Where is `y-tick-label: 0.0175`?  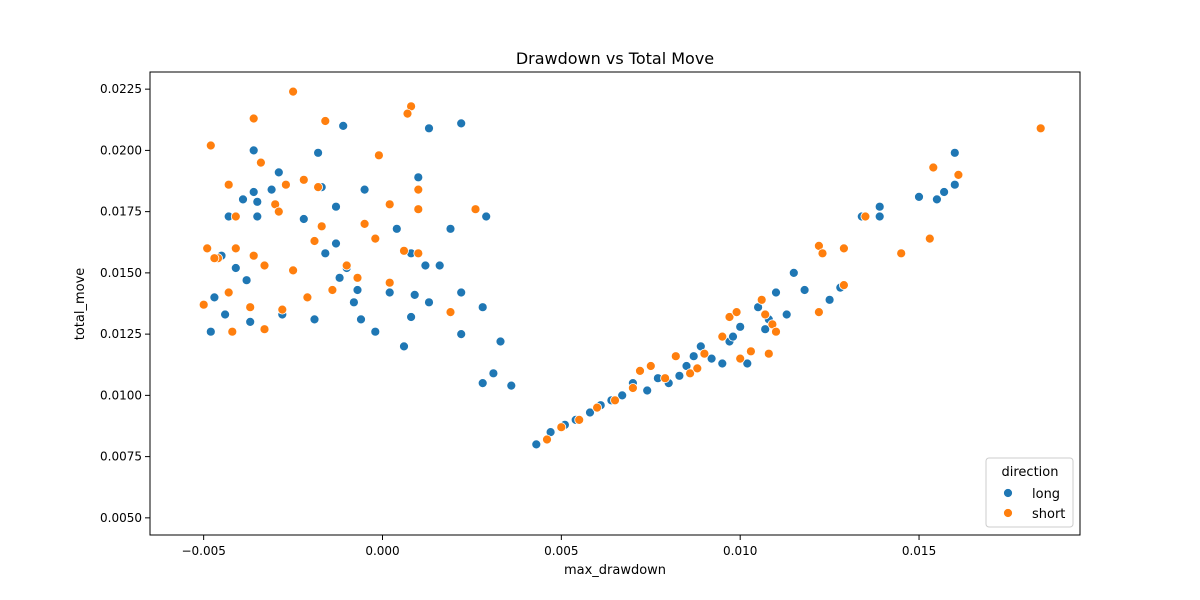 y-tick-label: 0.0175 is located at coordinates (121, 212).